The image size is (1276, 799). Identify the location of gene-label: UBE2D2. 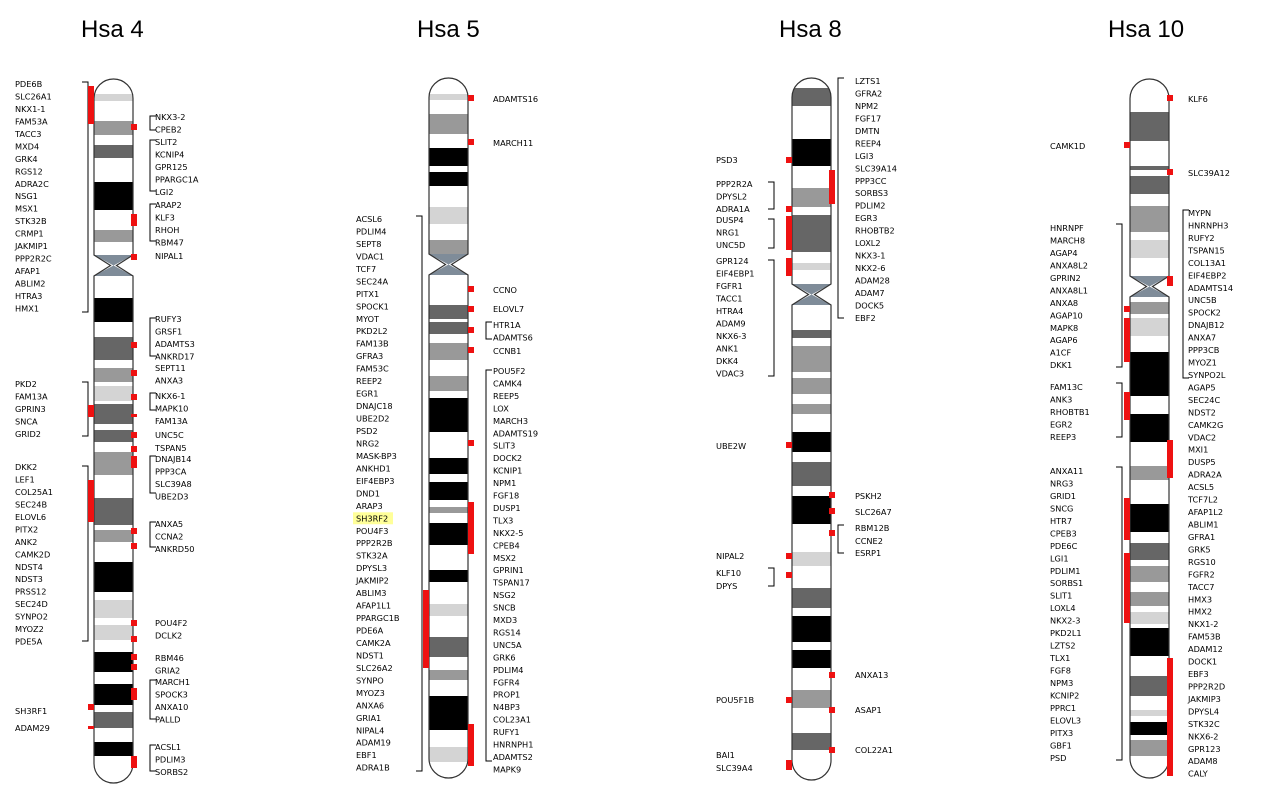
(373, 419).